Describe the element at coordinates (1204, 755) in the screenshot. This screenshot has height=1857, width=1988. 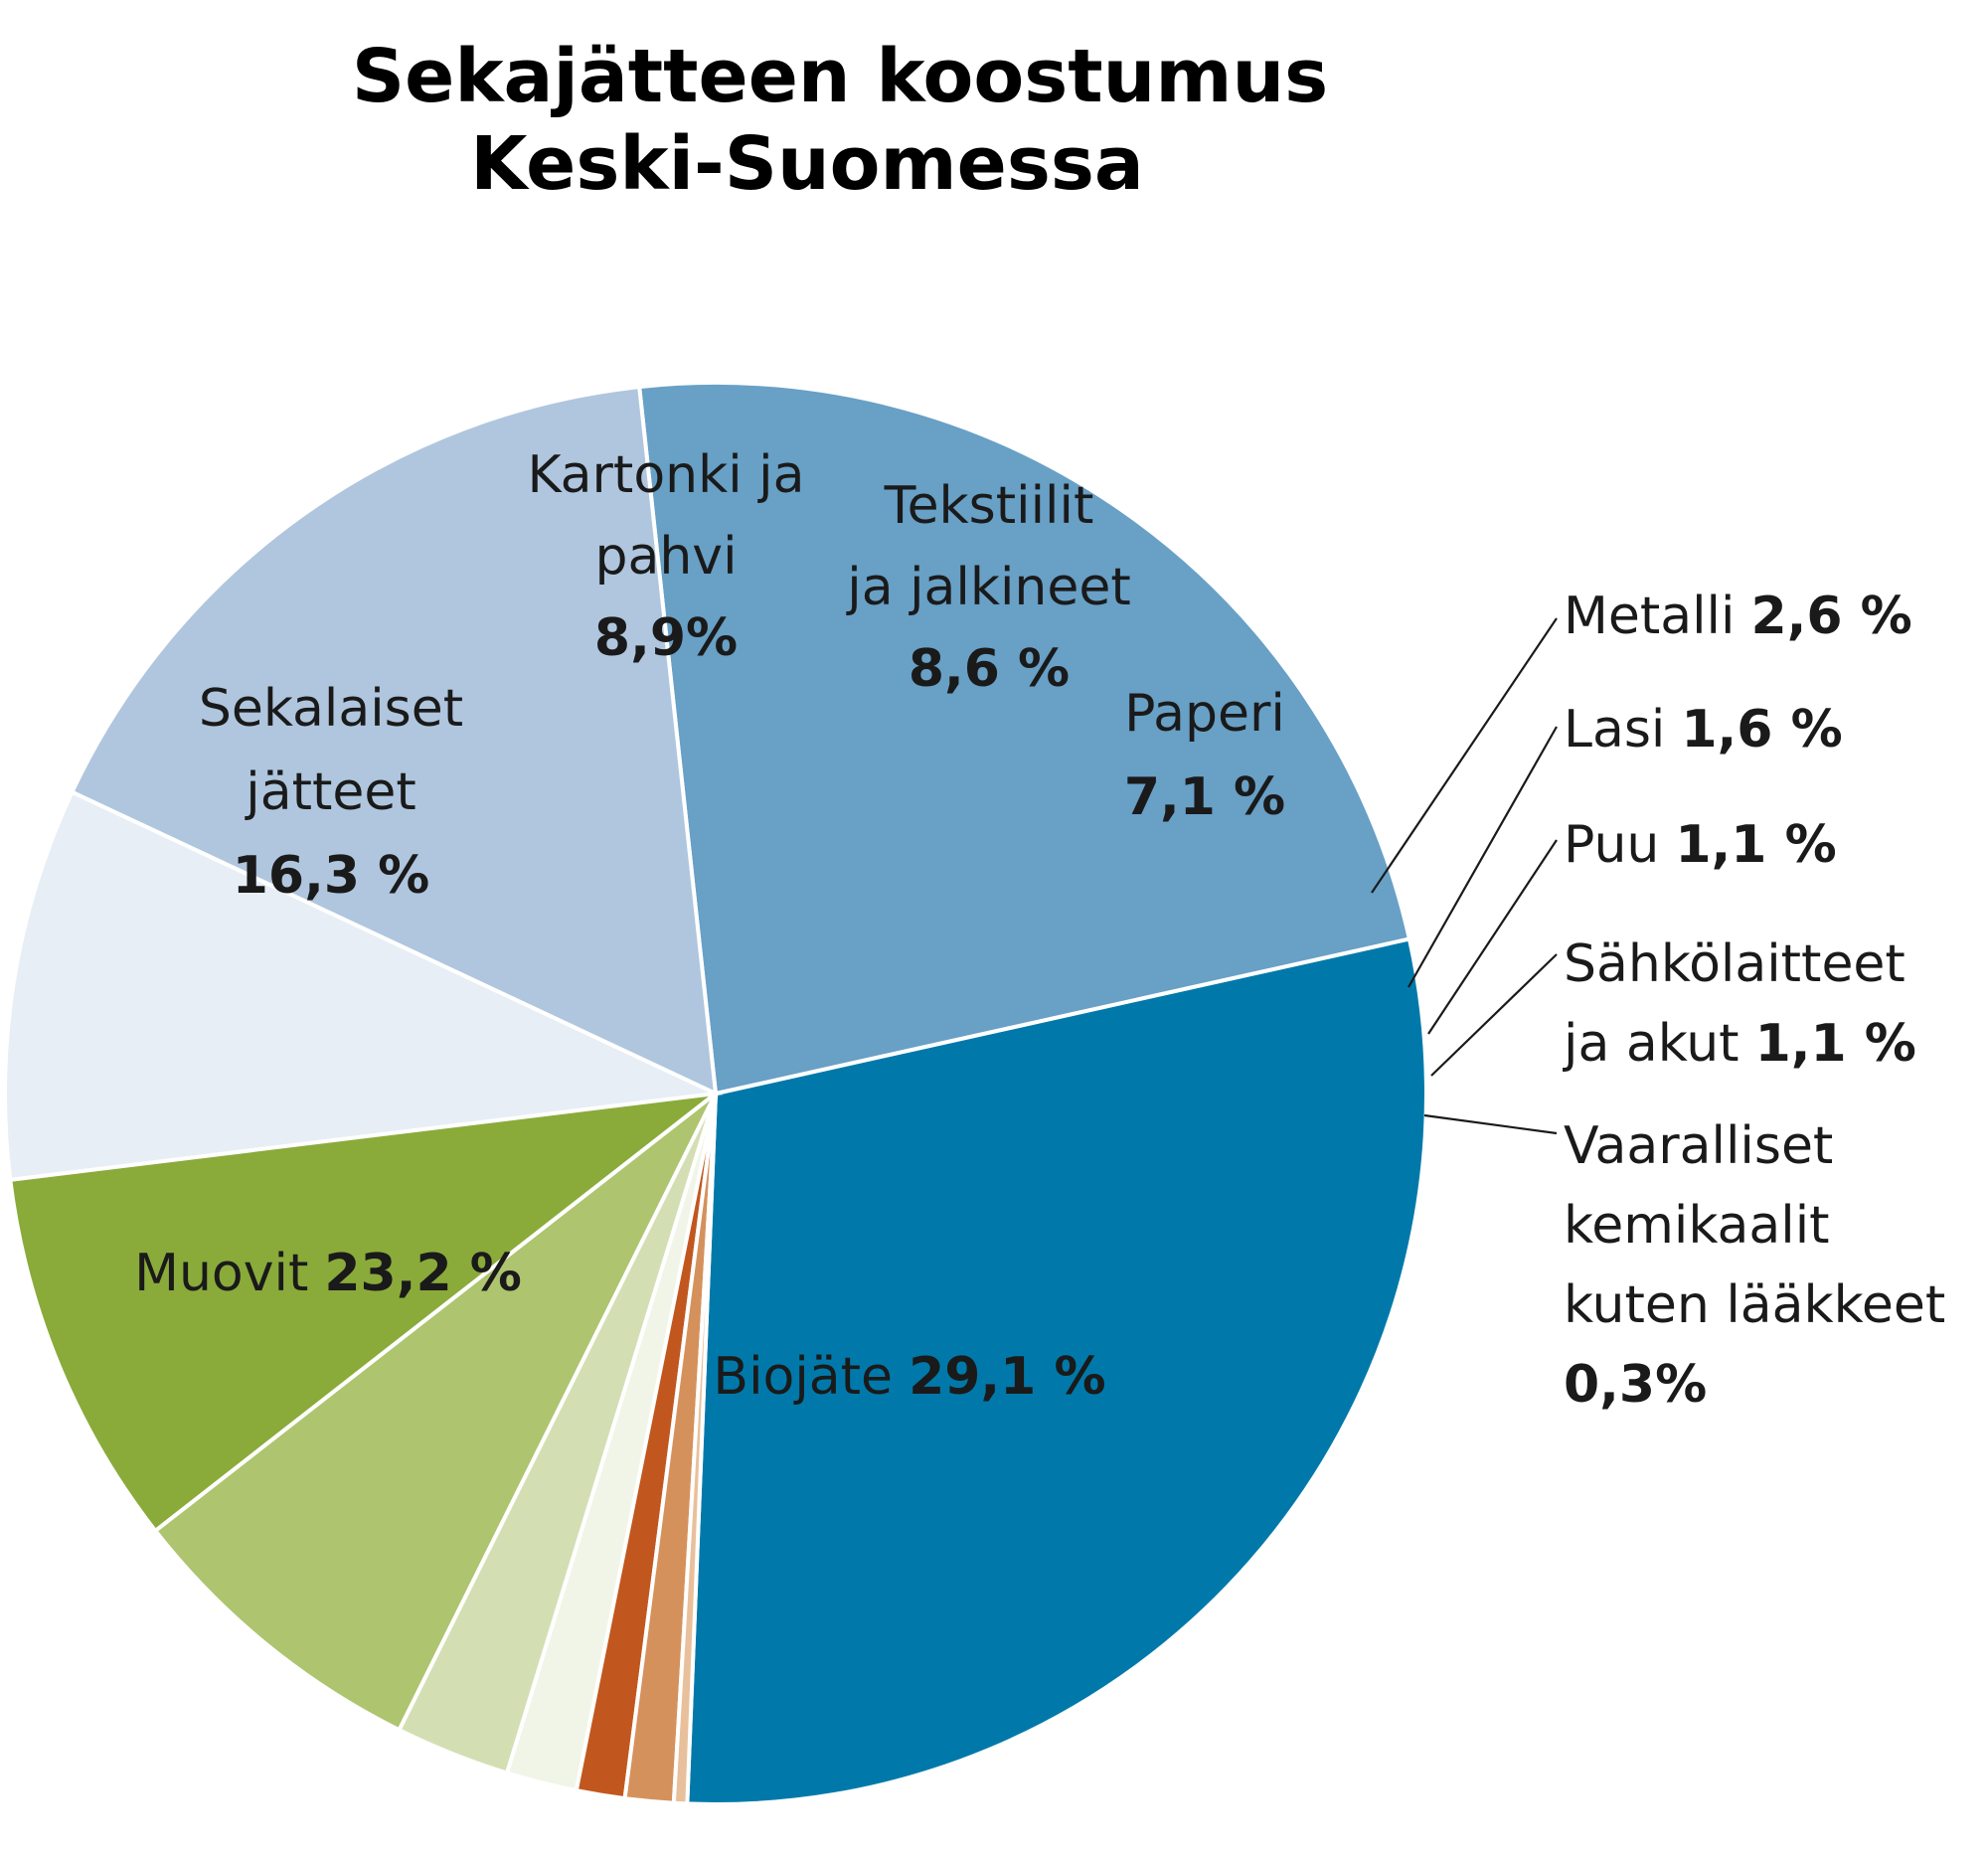
I see `slice-label-paperi: Paperi 7,1 %` at that location.